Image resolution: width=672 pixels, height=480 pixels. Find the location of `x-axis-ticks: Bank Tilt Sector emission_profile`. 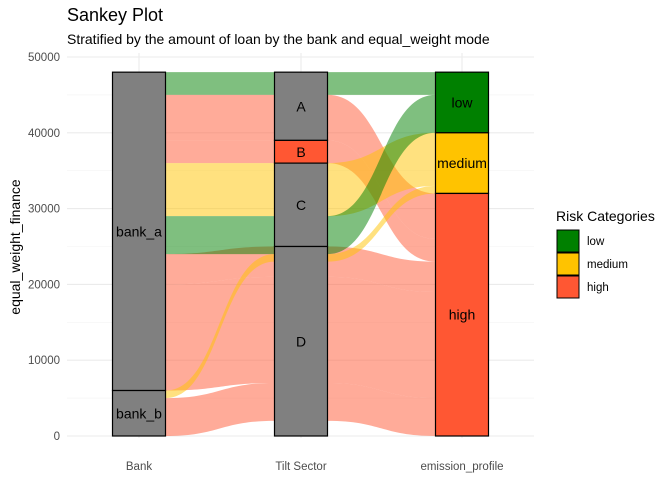

x-axis-ticks: Bank Tilt Sector emission_profile is located at coordinates (315, 467).